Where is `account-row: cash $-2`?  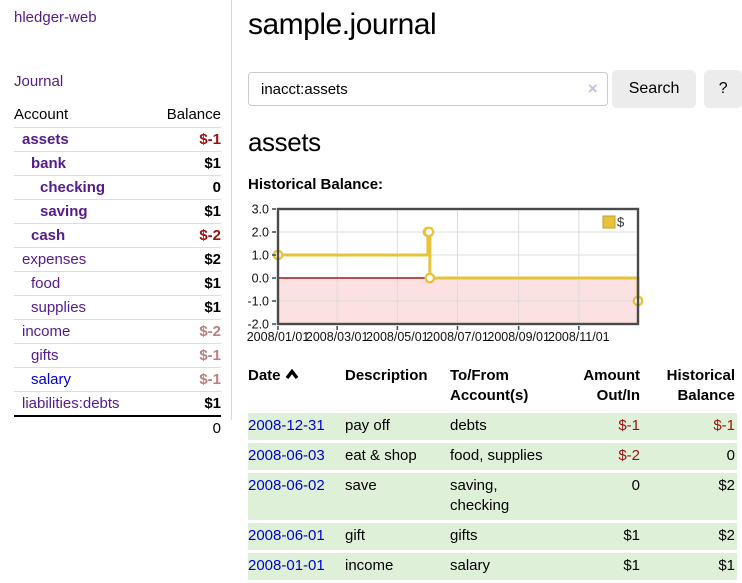
account-row: cash $-2 is located at coordinates (117, 235).